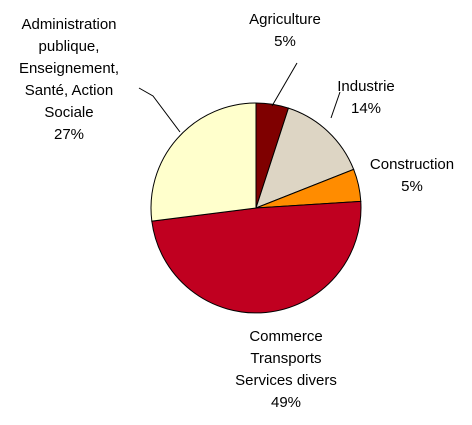 This screenshot has width=472, height=425. I want to click on slice-label-3-line-1: Transports, so click(285, 358).